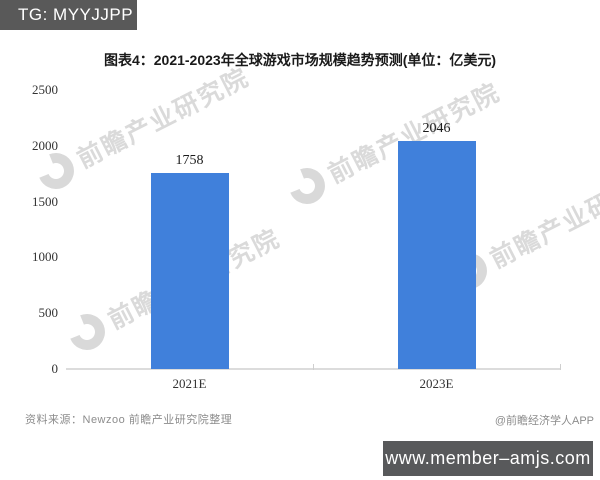 Image resolution: width=600 pixels, height=480 pixels. What do you see at coordinates (45, 201) in the screenshot?
I see `y-axis-tick-label: 1500` at bounding box center [45, 201].